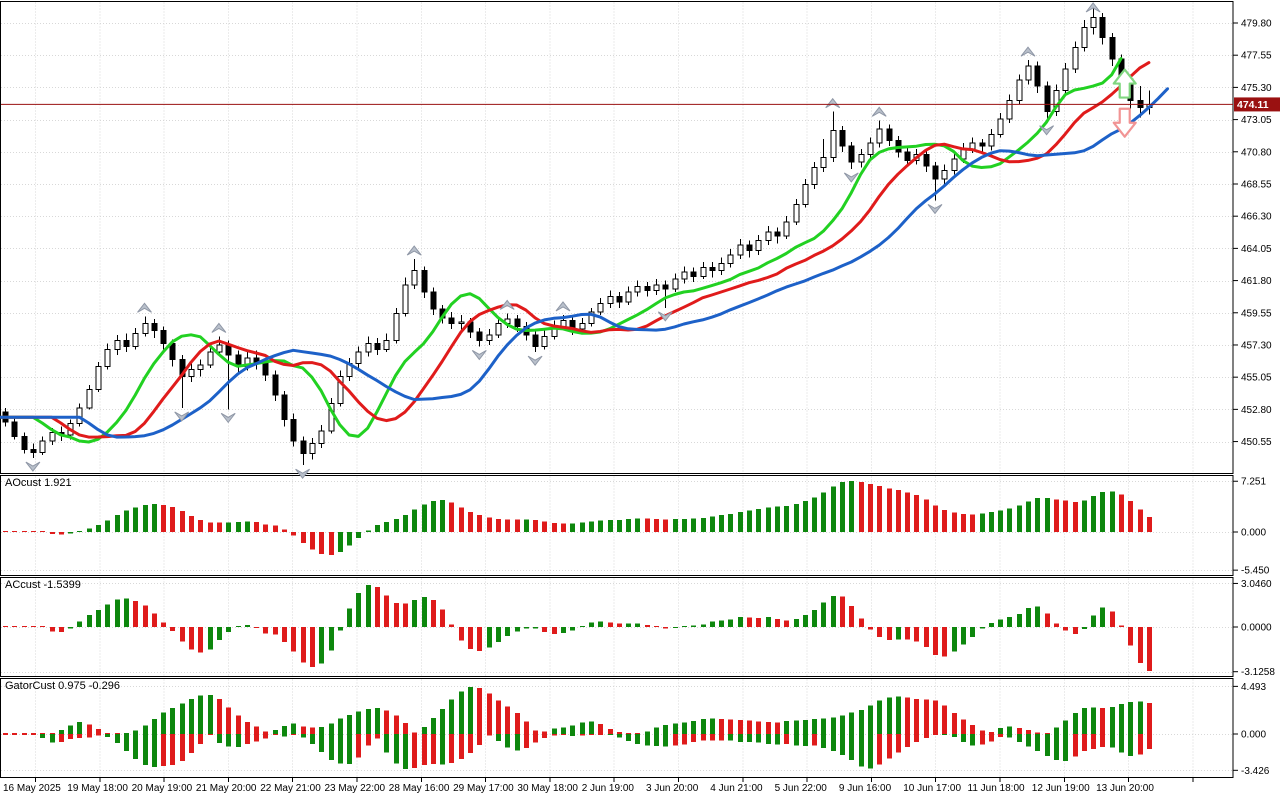 The image size is (1280, 800). I want to click on svg-text: 23 May 22:00, so click(355, 788).